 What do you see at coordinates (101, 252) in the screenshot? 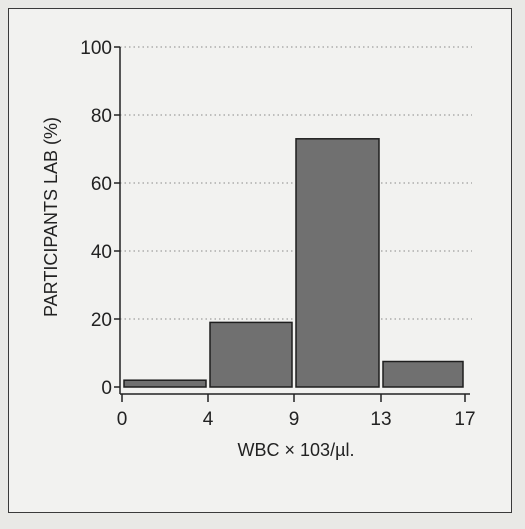
I see `y-tick-label: 40` at bounding box center [101, 252].